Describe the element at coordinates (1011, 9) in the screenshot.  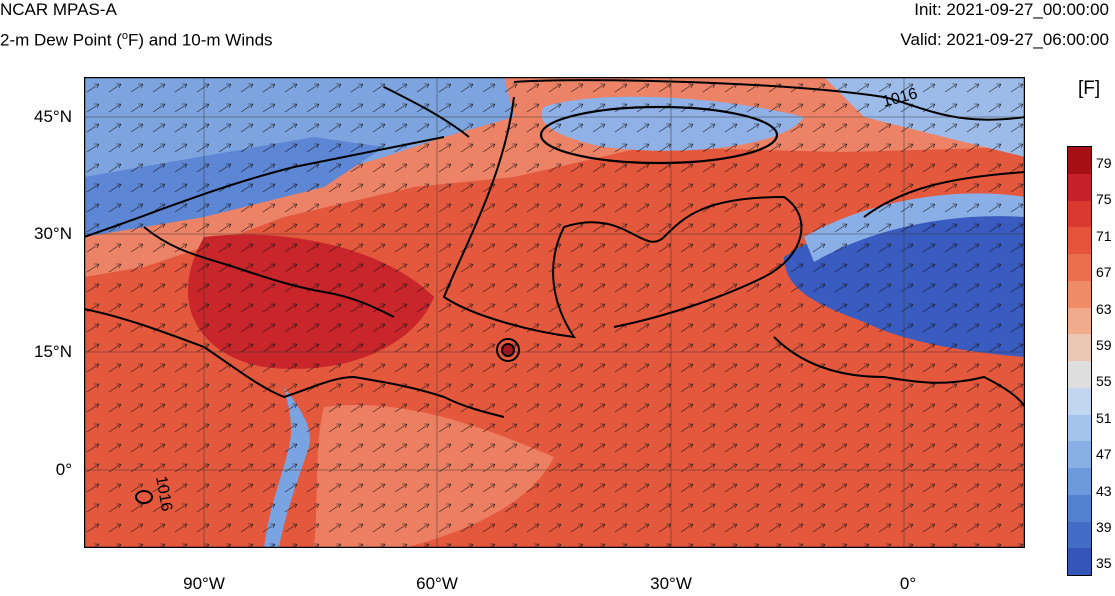
I see `init-time: Init: 2021-09-27_00:00:00` at that location.